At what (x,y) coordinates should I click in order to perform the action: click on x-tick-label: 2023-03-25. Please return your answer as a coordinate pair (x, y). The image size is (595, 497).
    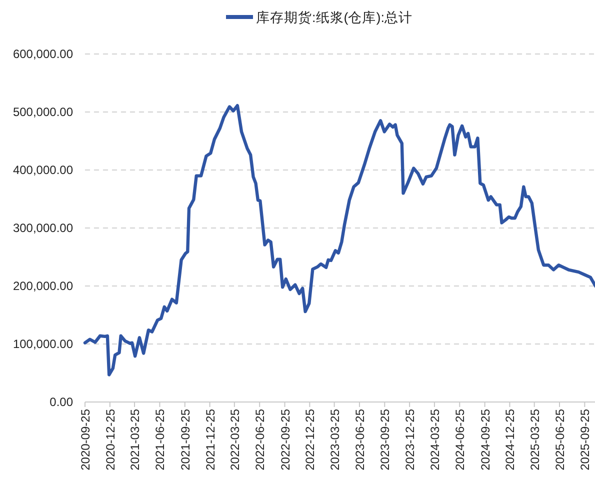
    Looking at the image, I should click on (335, 439).